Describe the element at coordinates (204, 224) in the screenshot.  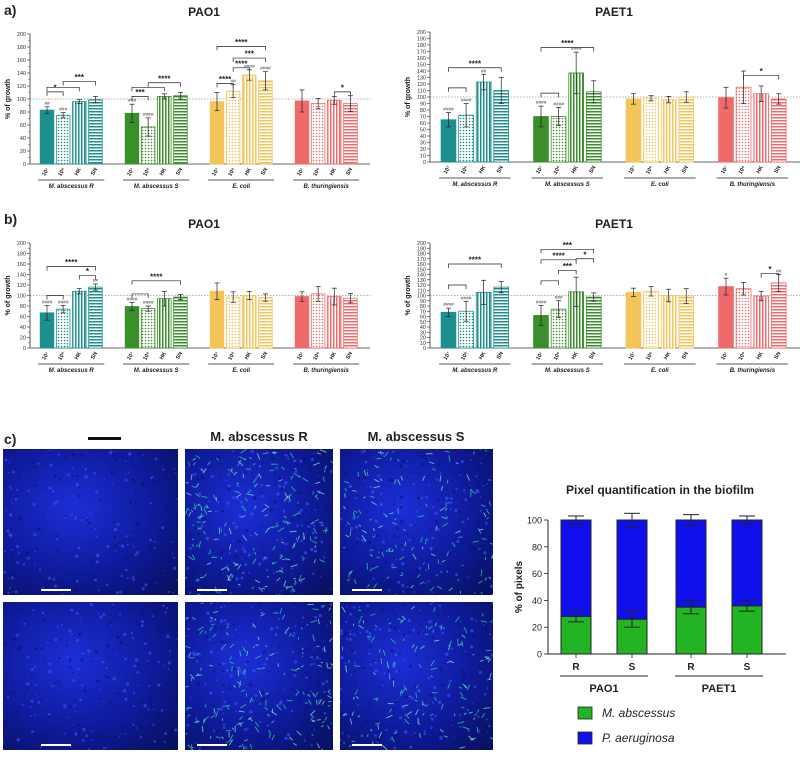
I see `chart-title: PAO1` at that location.